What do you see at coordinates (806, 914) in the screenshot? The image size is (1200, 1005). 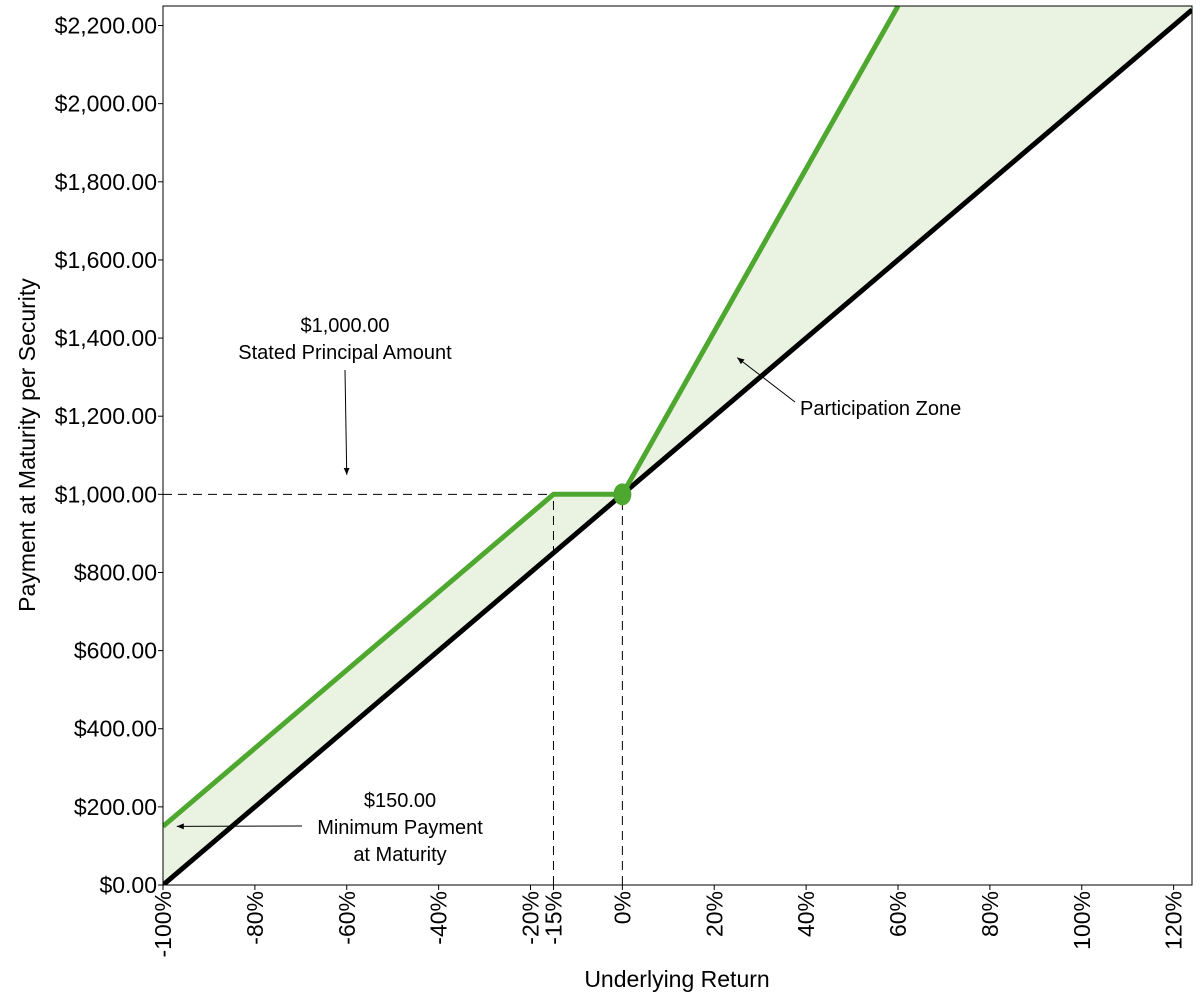 I see `x-tick-label: 40%` at bounding box center [806, 914].